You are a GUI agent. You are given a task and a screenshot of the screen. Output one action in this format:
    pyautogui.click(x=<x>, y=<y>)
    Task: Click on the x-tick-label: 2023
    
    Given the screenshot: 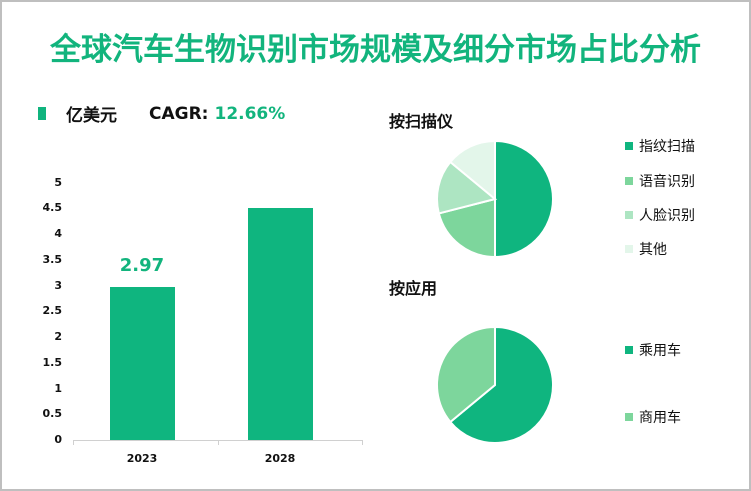 What is the action you would take?
    pyautogui.click(x=142, y=458)
    